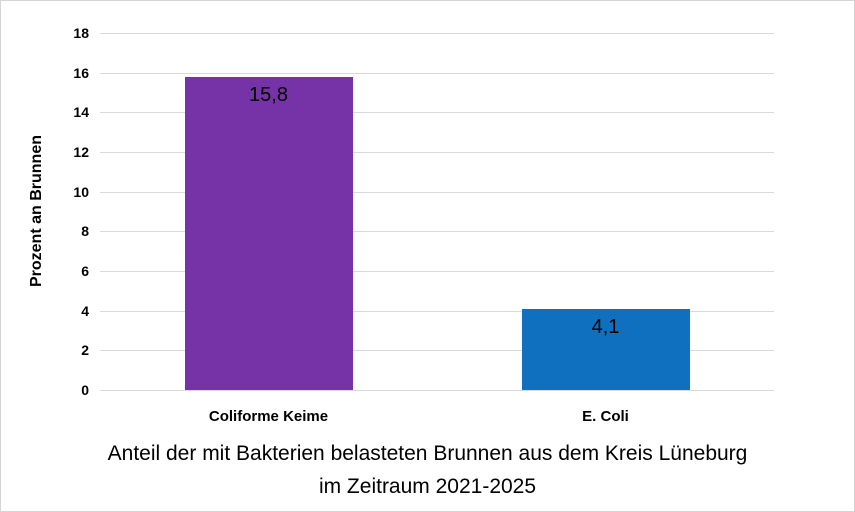 The height and width of the screenshot is (512, 855). I want to click on bar-value-label: 4,1, so click(605, 326).